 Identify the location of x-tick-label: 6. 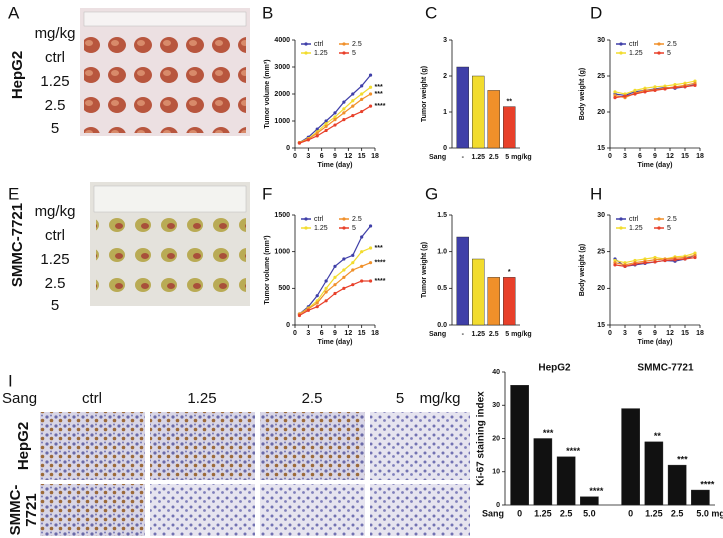
(640, 333).